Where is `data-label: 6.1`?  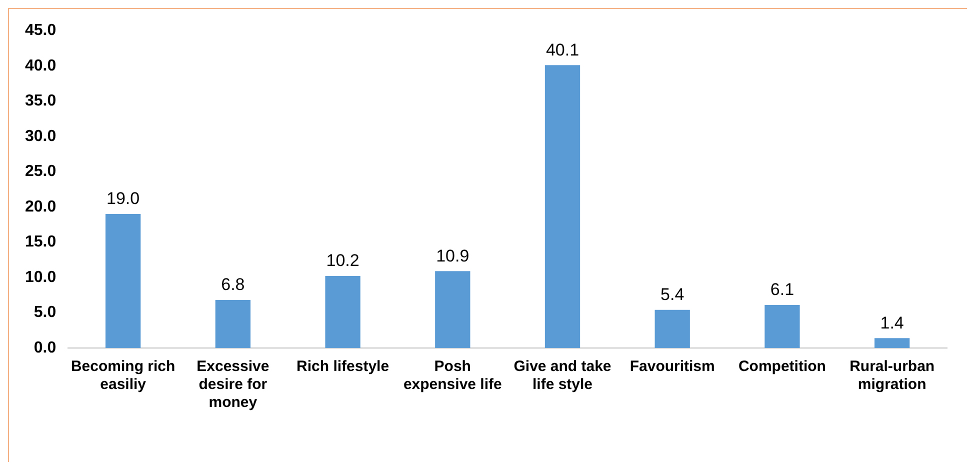 data-label: 6.1 is located at coordinates (782, 290).